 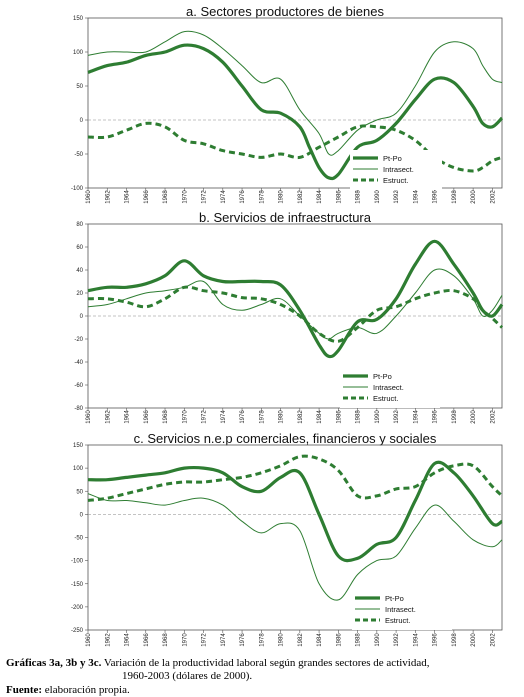 I want to click on y-tick-label: -100, so click(x=77, y=562).